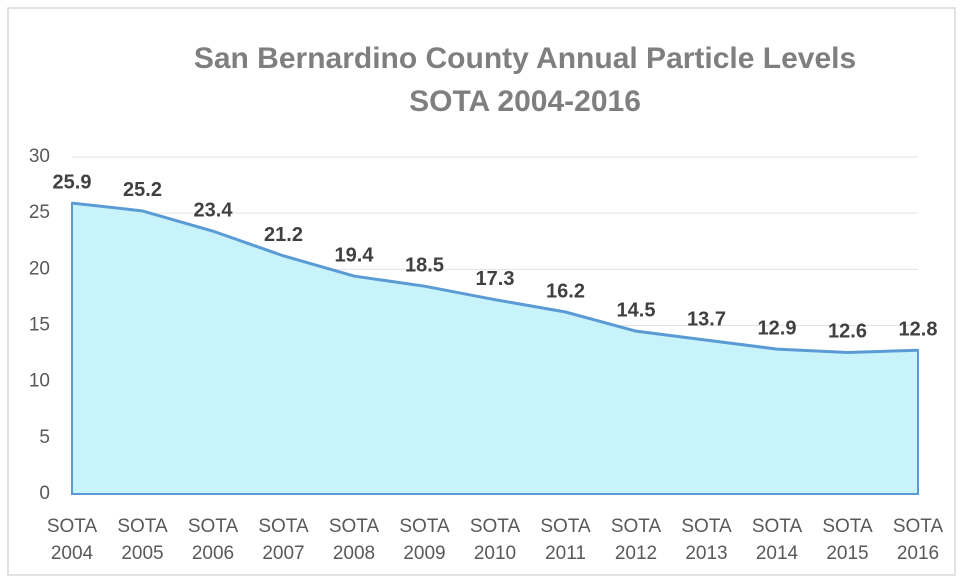 The width and height of the screenshot is (964, 581). Describe the element at coordinates (44, 493) in the screenshot. I see `y-tick-label: 0` at that location.